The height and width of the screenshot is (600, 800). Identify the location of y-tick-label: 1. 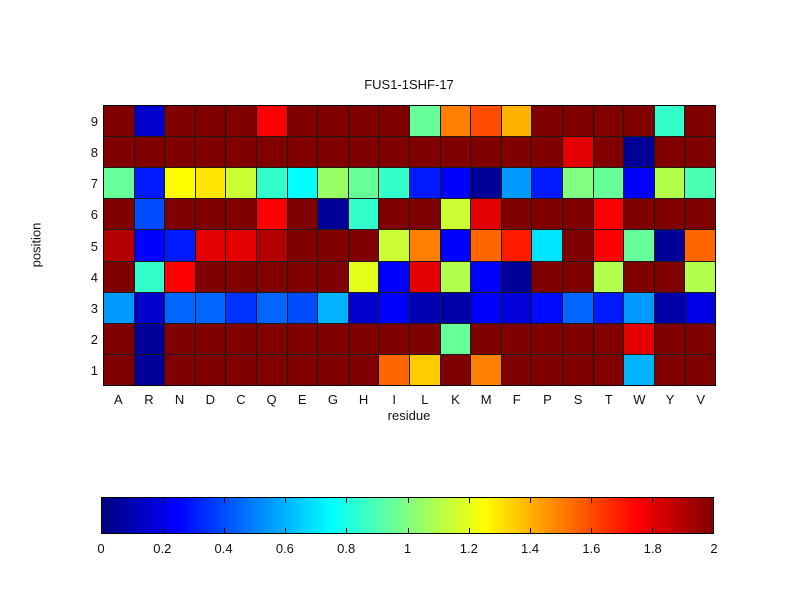
(94, 371).